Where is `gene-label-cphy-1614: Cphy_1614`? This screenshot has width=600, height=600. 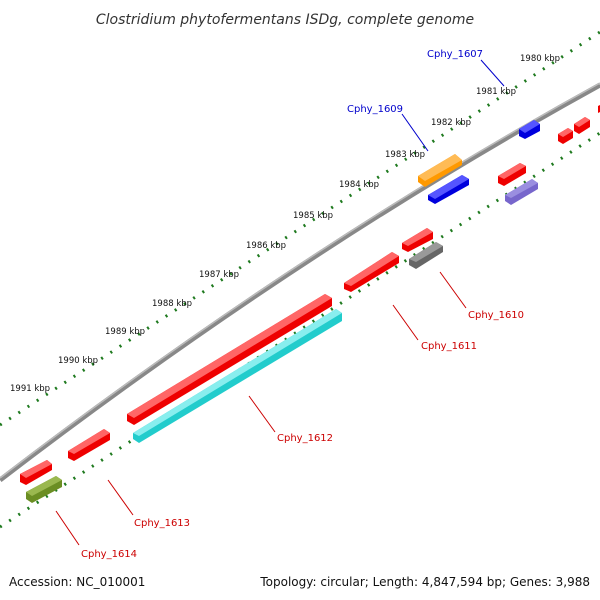
gene-label-cphy-1614: Cphy_1614 is located at coordinates (109, 554).